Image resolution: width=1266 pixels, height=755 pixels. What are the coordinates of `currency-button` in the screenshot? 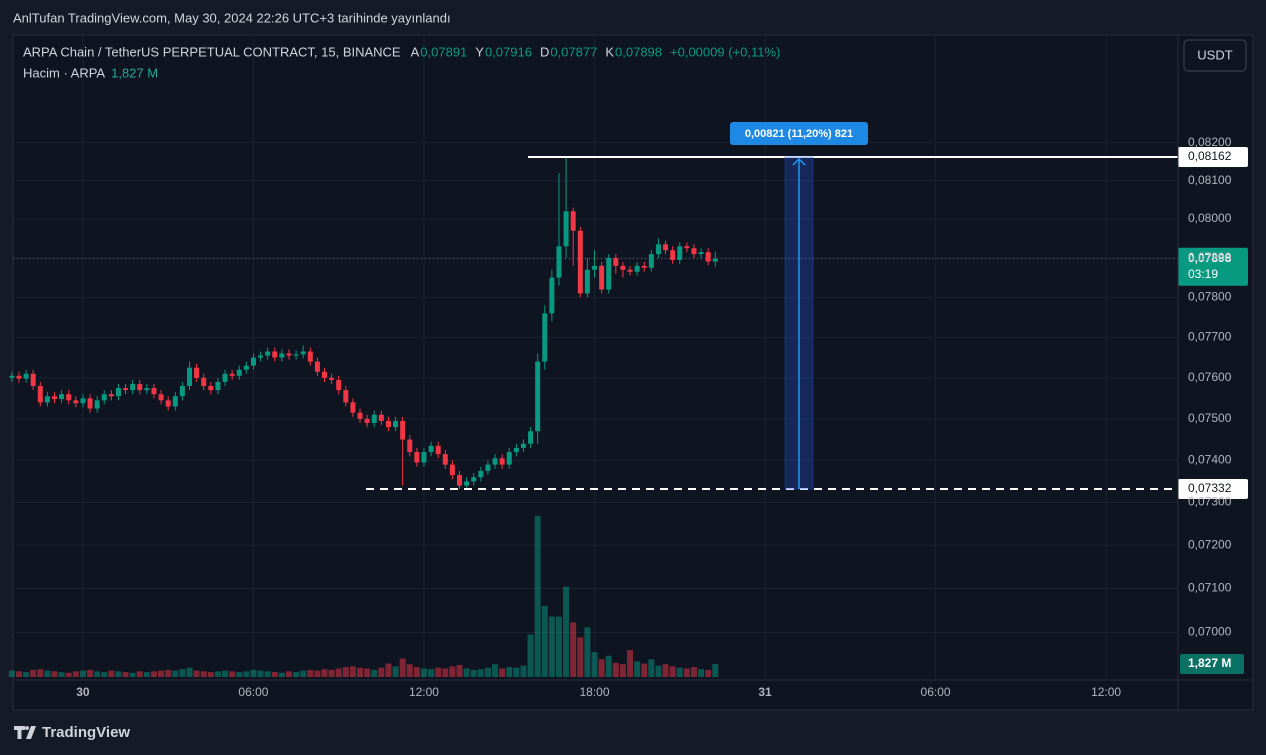 It's located at (1215, 55).